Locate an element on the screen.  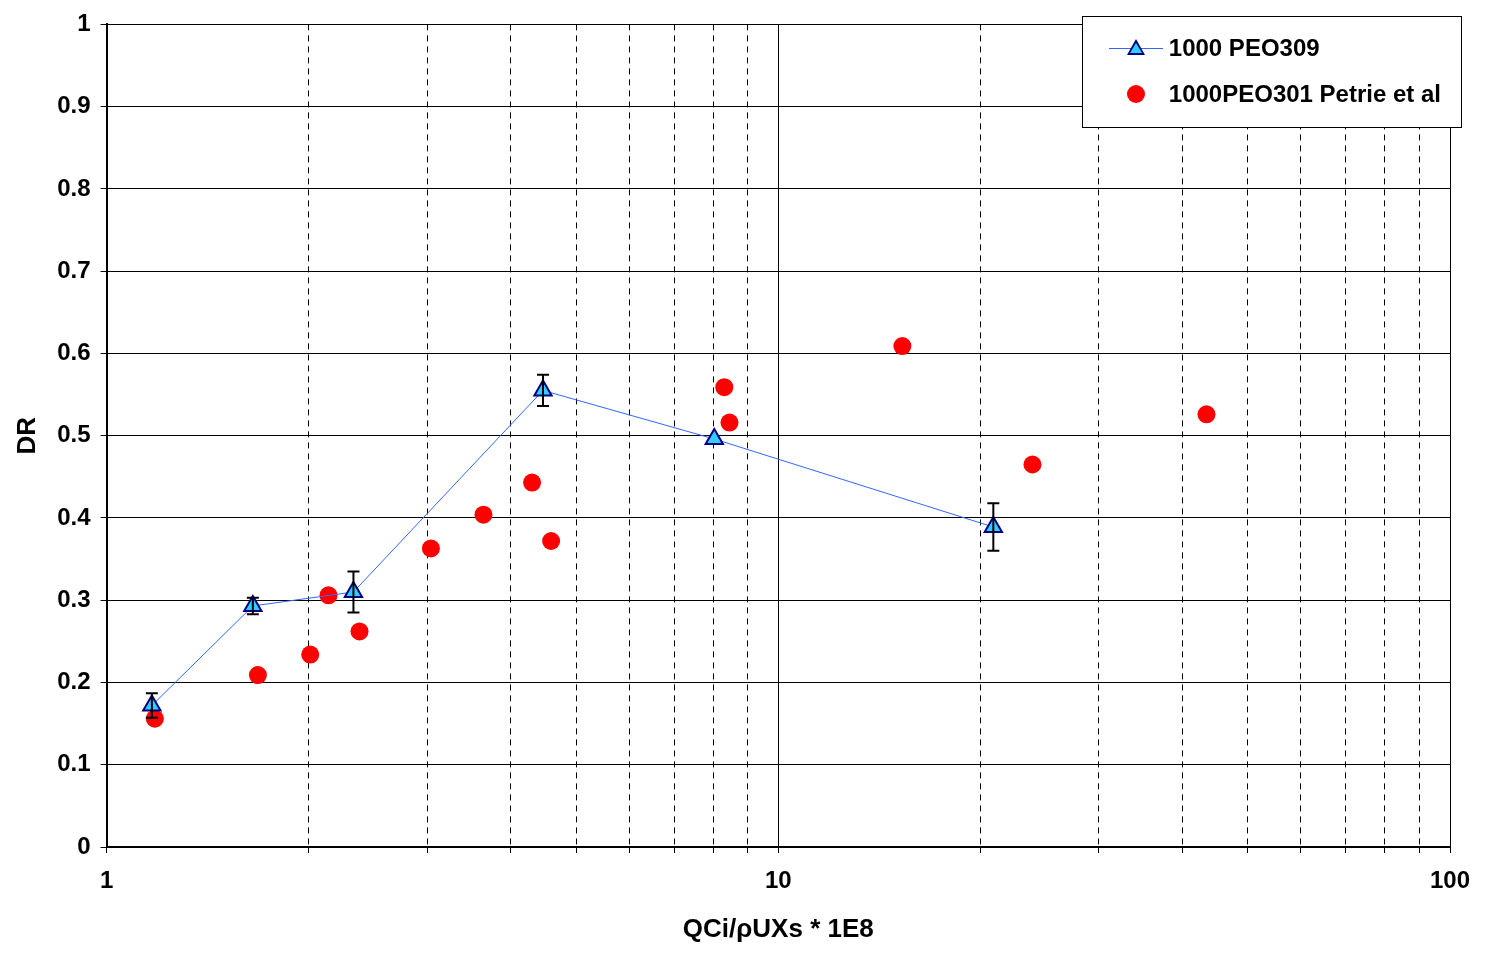
y-tick-label: 0.3 is located at coordinates (74, 598).